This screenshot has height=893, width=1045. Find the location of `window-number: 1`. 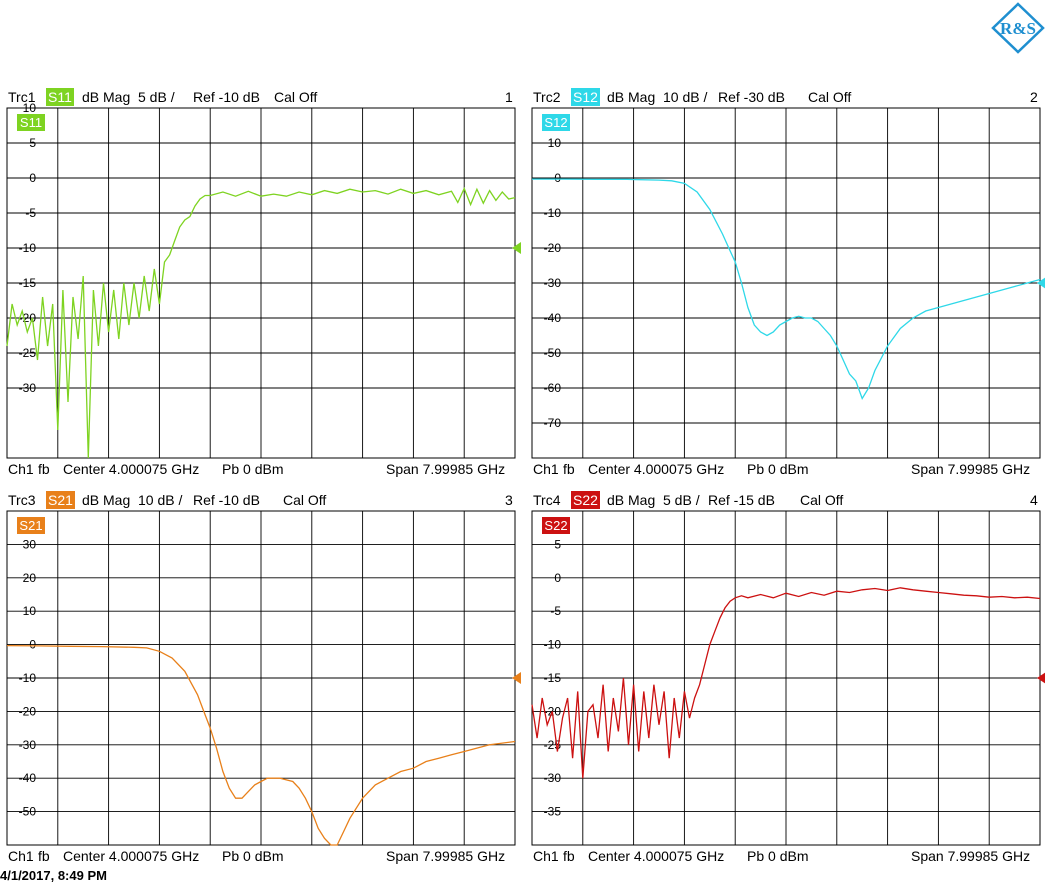

window-number: 1 is located at coordinates (509, 97).